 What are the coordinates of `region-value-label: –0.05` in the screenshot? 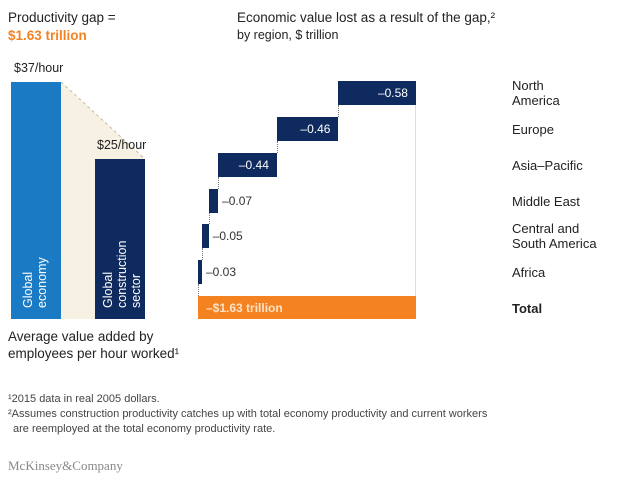 It's located at (227, 236).